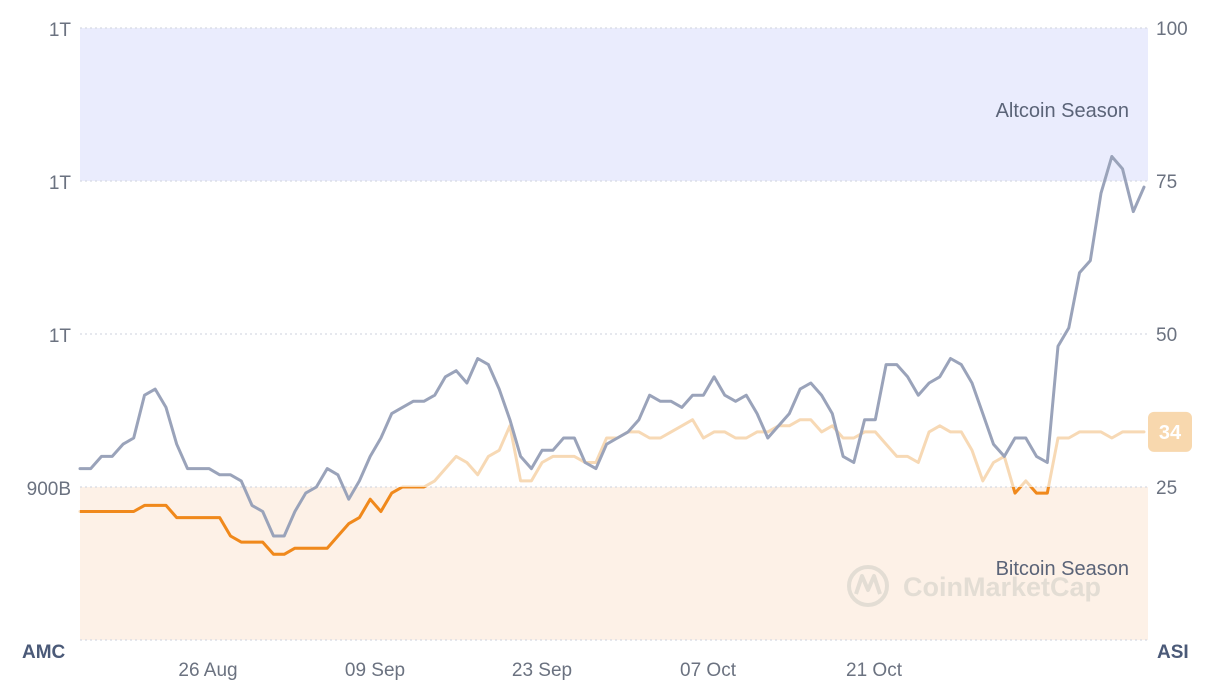 This screenshot has width=1224, height=690. Describe the element at coordinates (708, 670) in the screenshot. I see `x-tick-label: 07 Oct` at that location.